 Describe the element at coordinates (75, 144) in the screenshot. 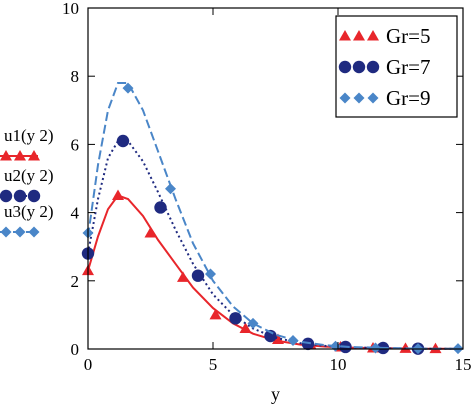

I see `y-tick-label-6: 6` at that location.